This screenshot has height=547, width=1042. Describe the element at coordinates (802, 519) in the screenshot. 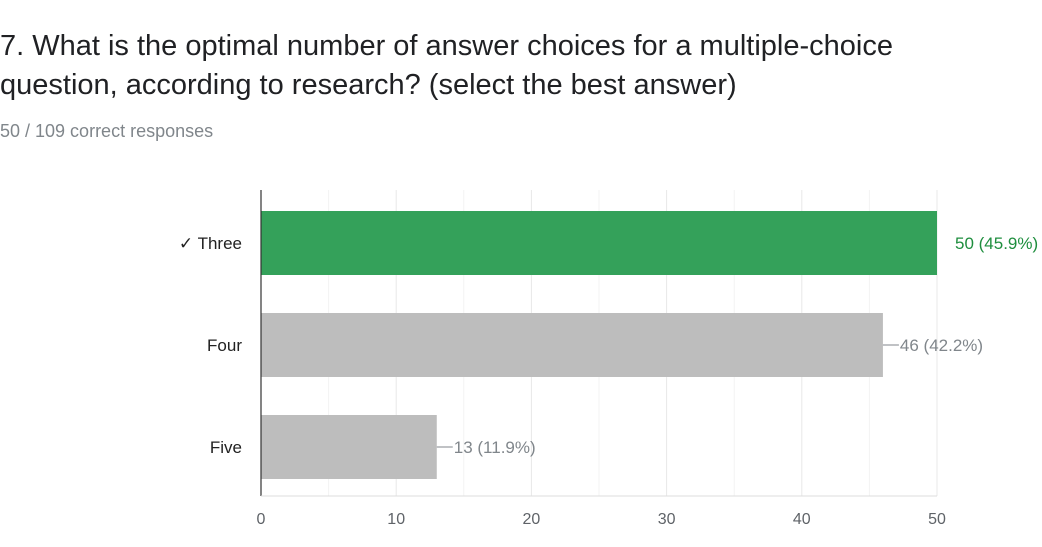

I see `x-tick-label-40: 40` at that location.